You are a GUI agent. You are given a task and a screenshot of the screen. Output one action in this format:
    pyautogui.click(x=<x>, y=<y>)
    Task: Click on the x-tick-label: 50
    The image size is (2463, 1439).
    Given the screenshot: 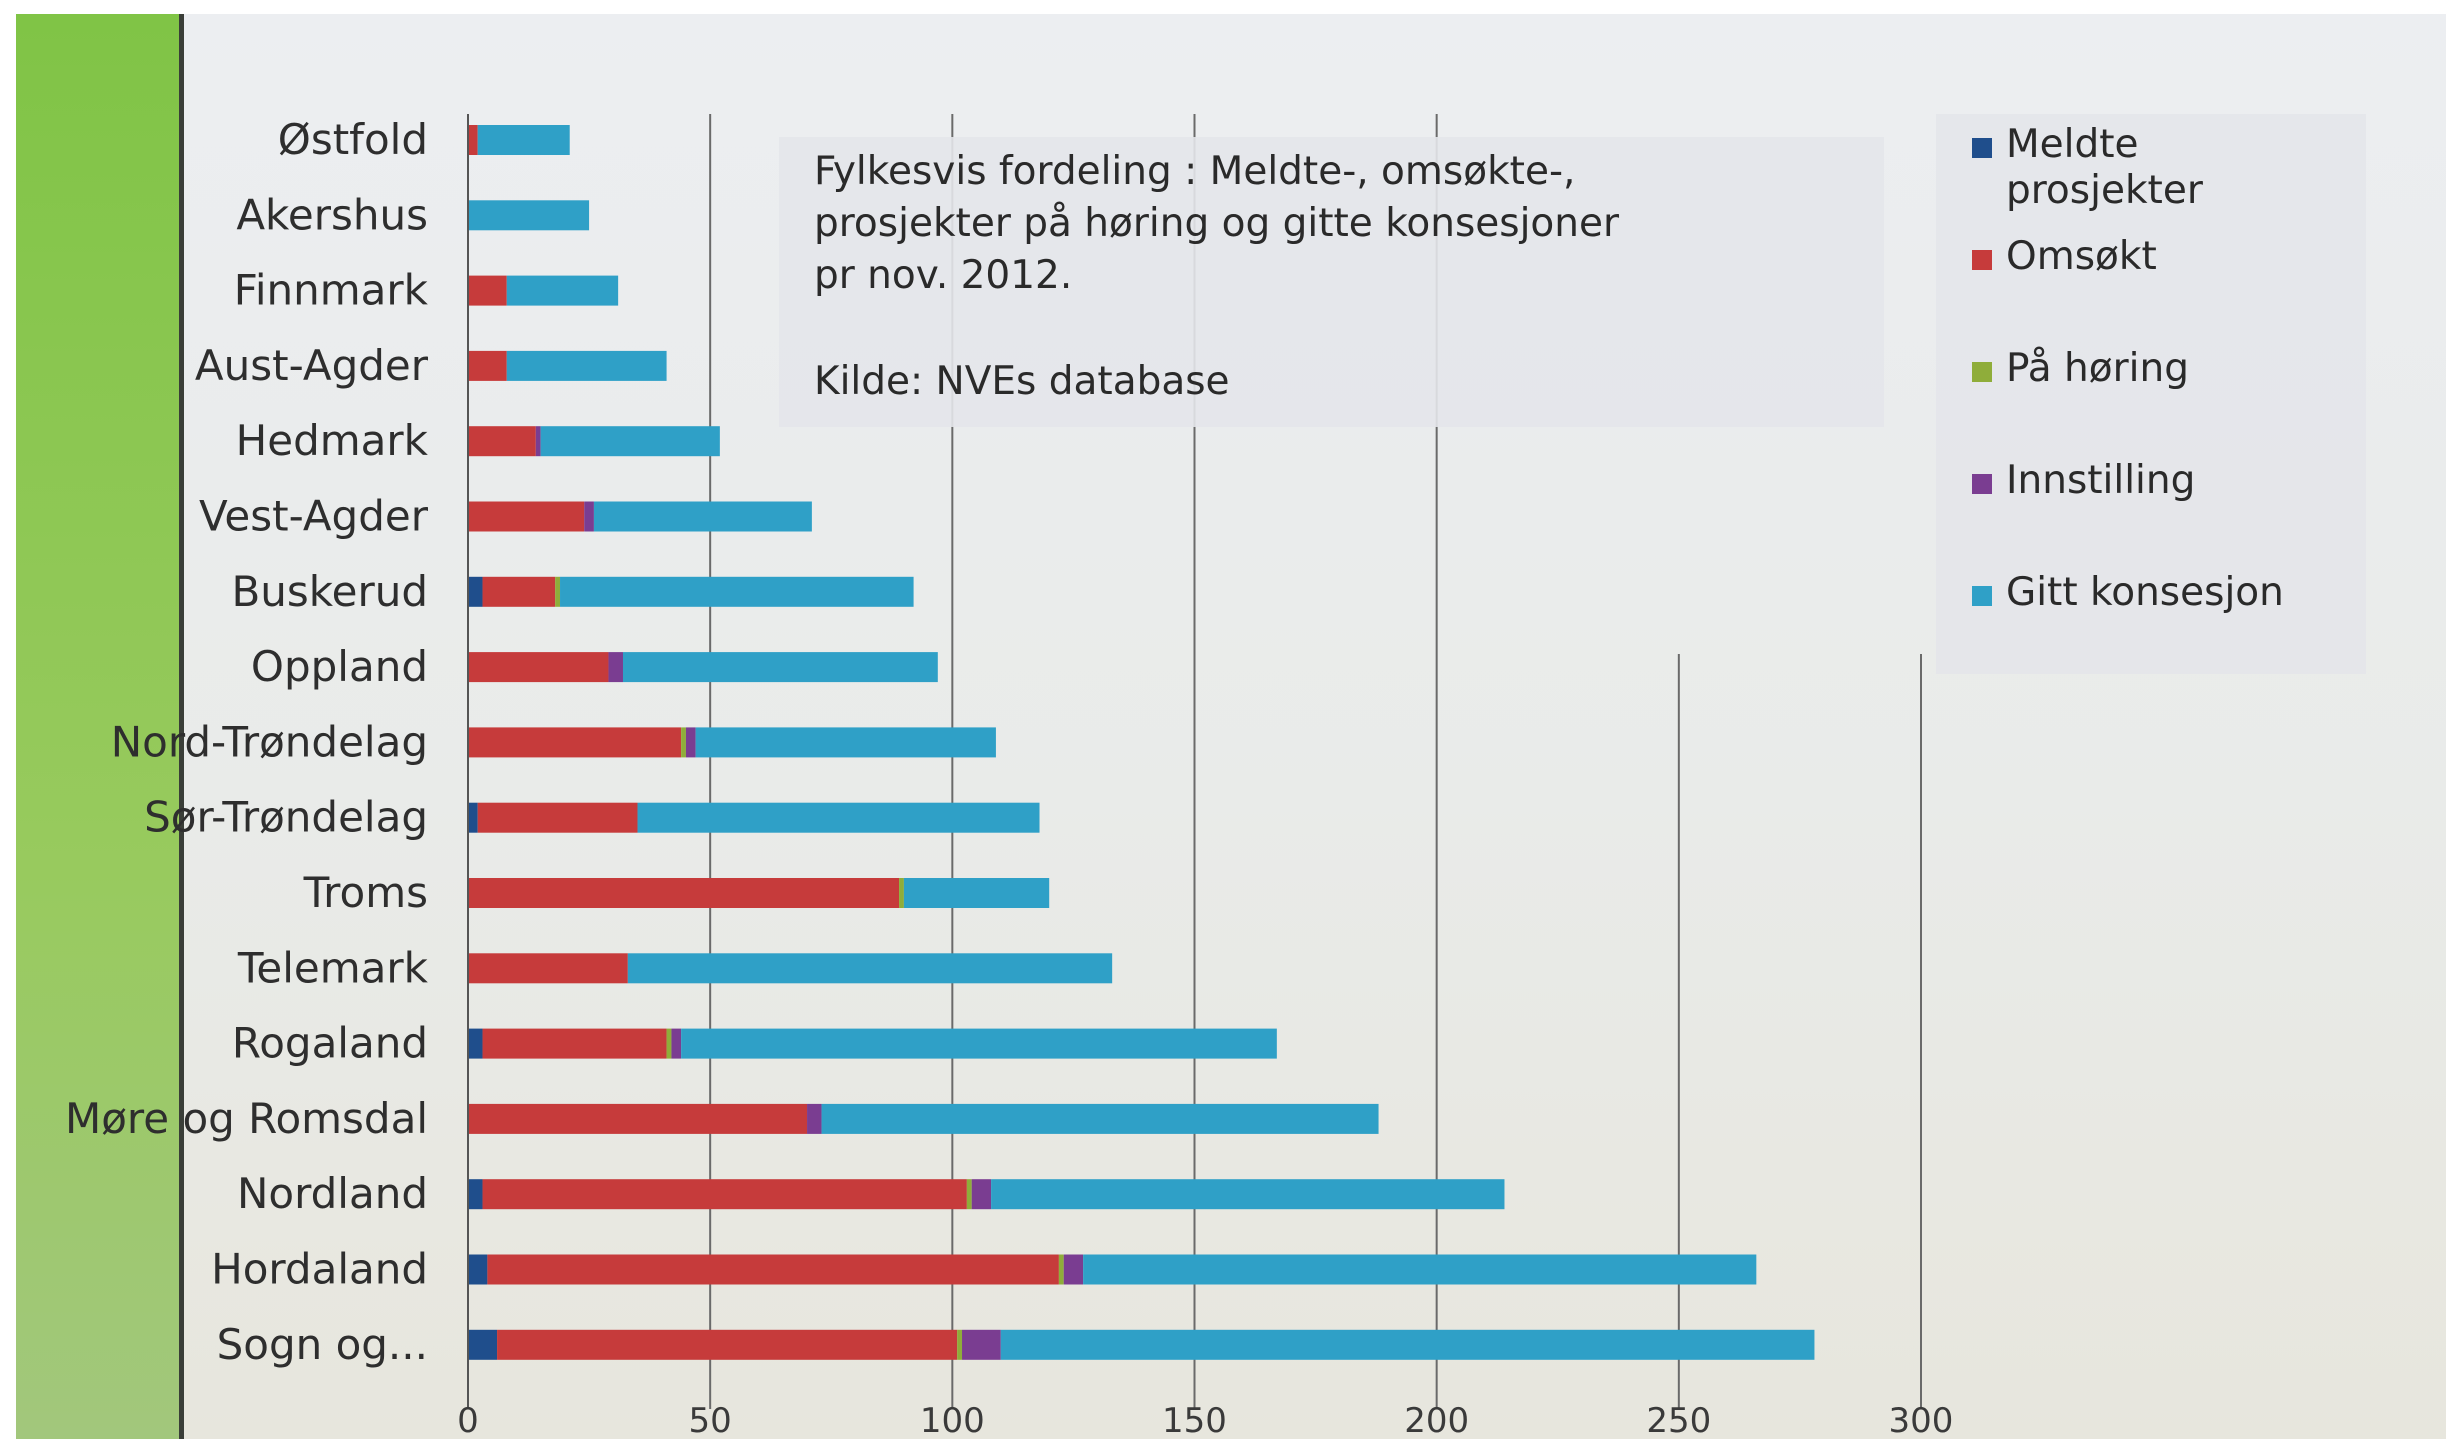 What is the action you would take?
    pyautogui.click(x=710, y=1420)
    